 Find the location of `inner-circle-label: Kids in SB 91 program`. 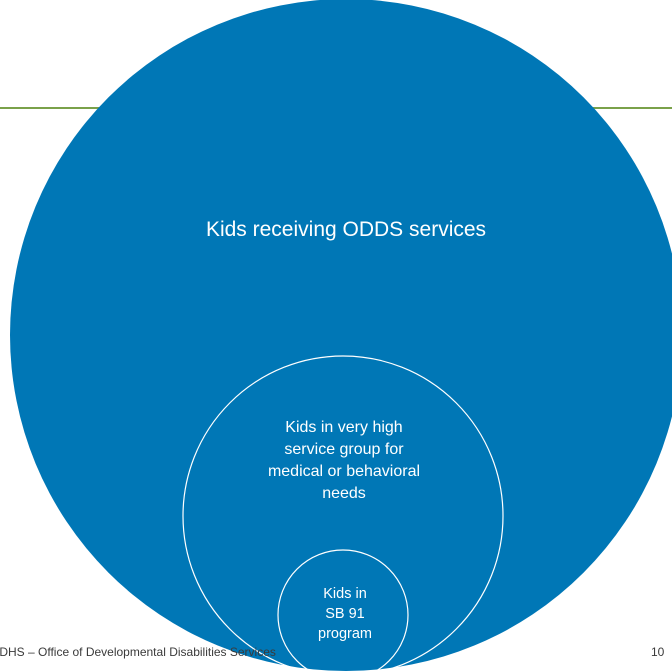

inner-circle-label: Kids in SB 91 program is located at coordinates (345, 614).